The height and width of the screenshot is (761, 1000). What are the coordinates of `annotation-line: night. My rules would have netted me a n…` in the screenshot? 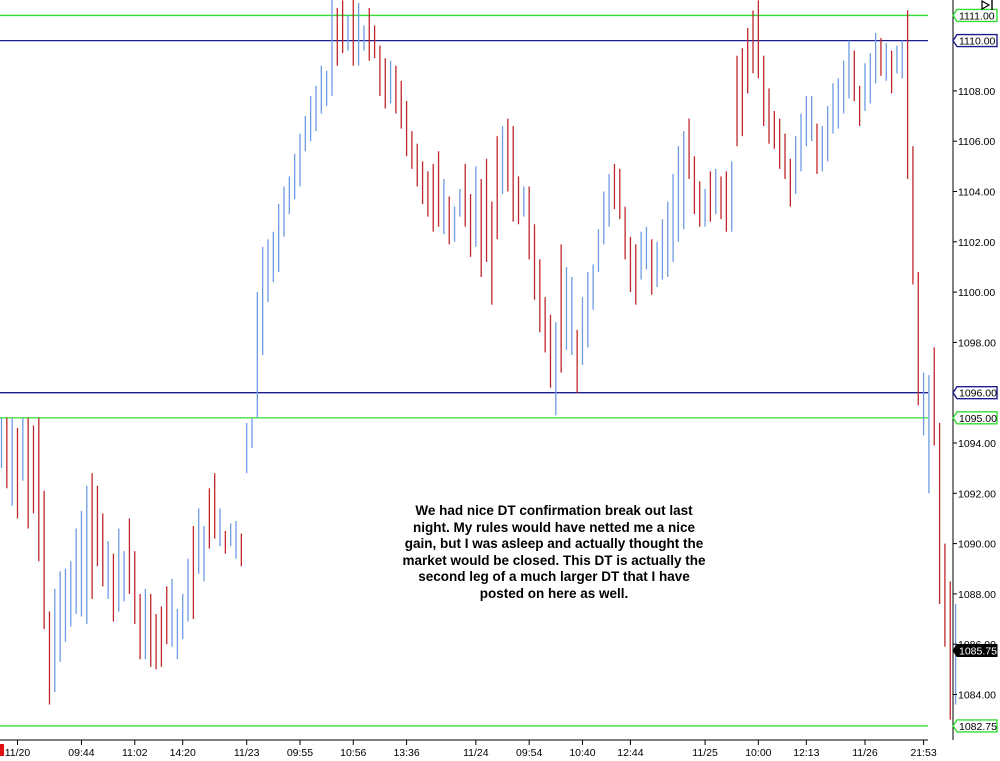 It's located at (554, 527).